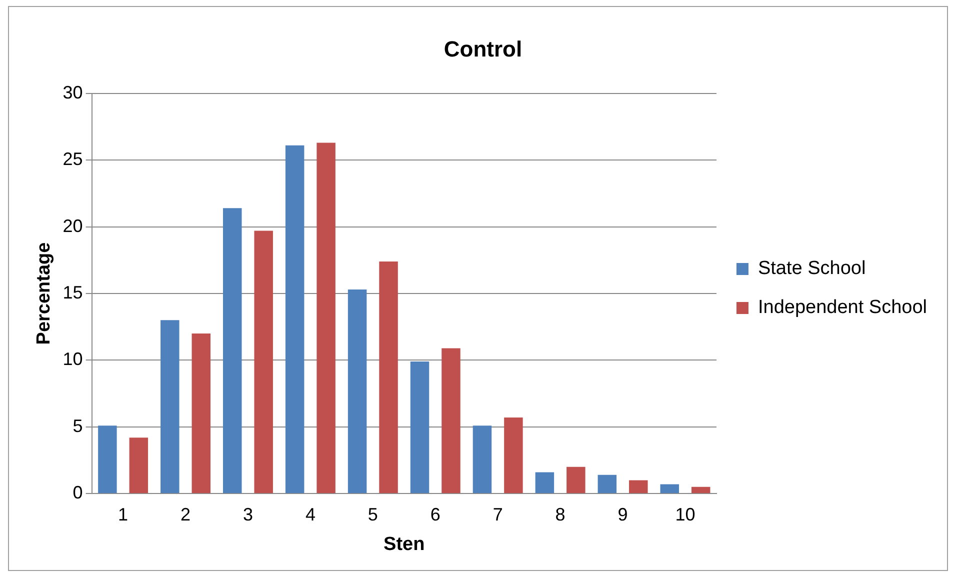  Describe the element at coordinates (623, 514) in the screenshot. I see `x-tick-label: 9` at that location.